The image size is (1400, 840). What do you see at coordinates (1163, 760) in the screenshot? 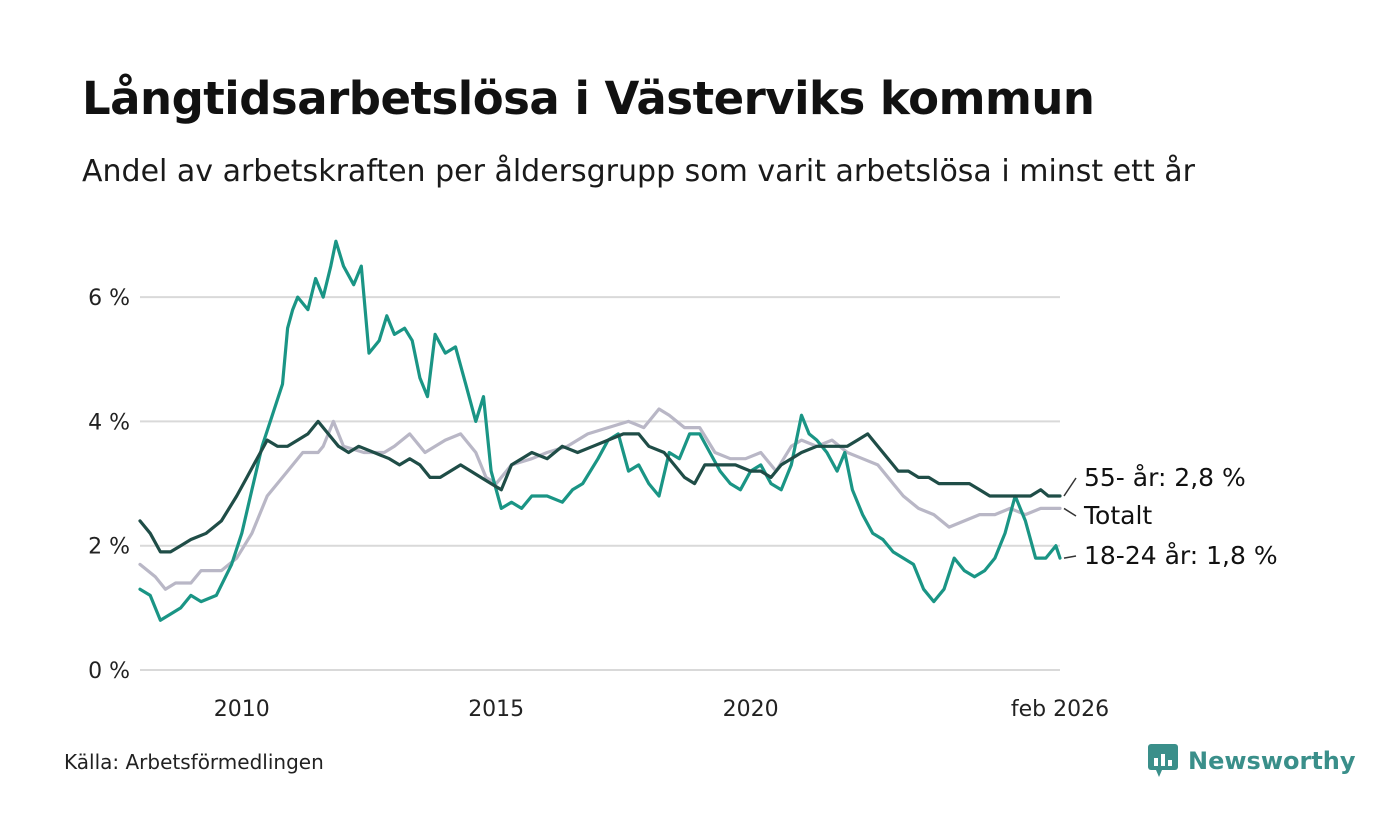
I see `bar-chart-logo-icon` at bounding box center [1163, 760].